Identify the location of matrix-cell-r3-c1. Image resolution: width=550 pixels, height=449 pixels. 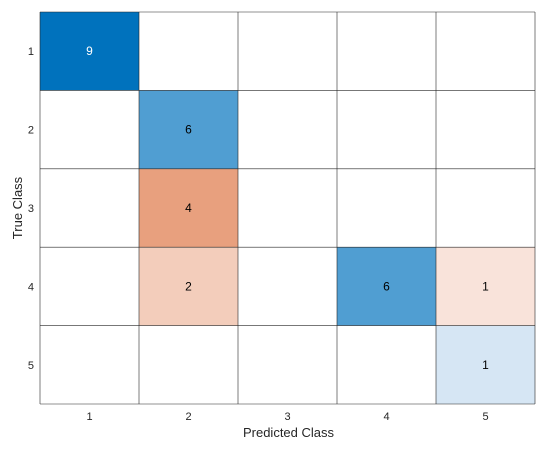
(89, 208).